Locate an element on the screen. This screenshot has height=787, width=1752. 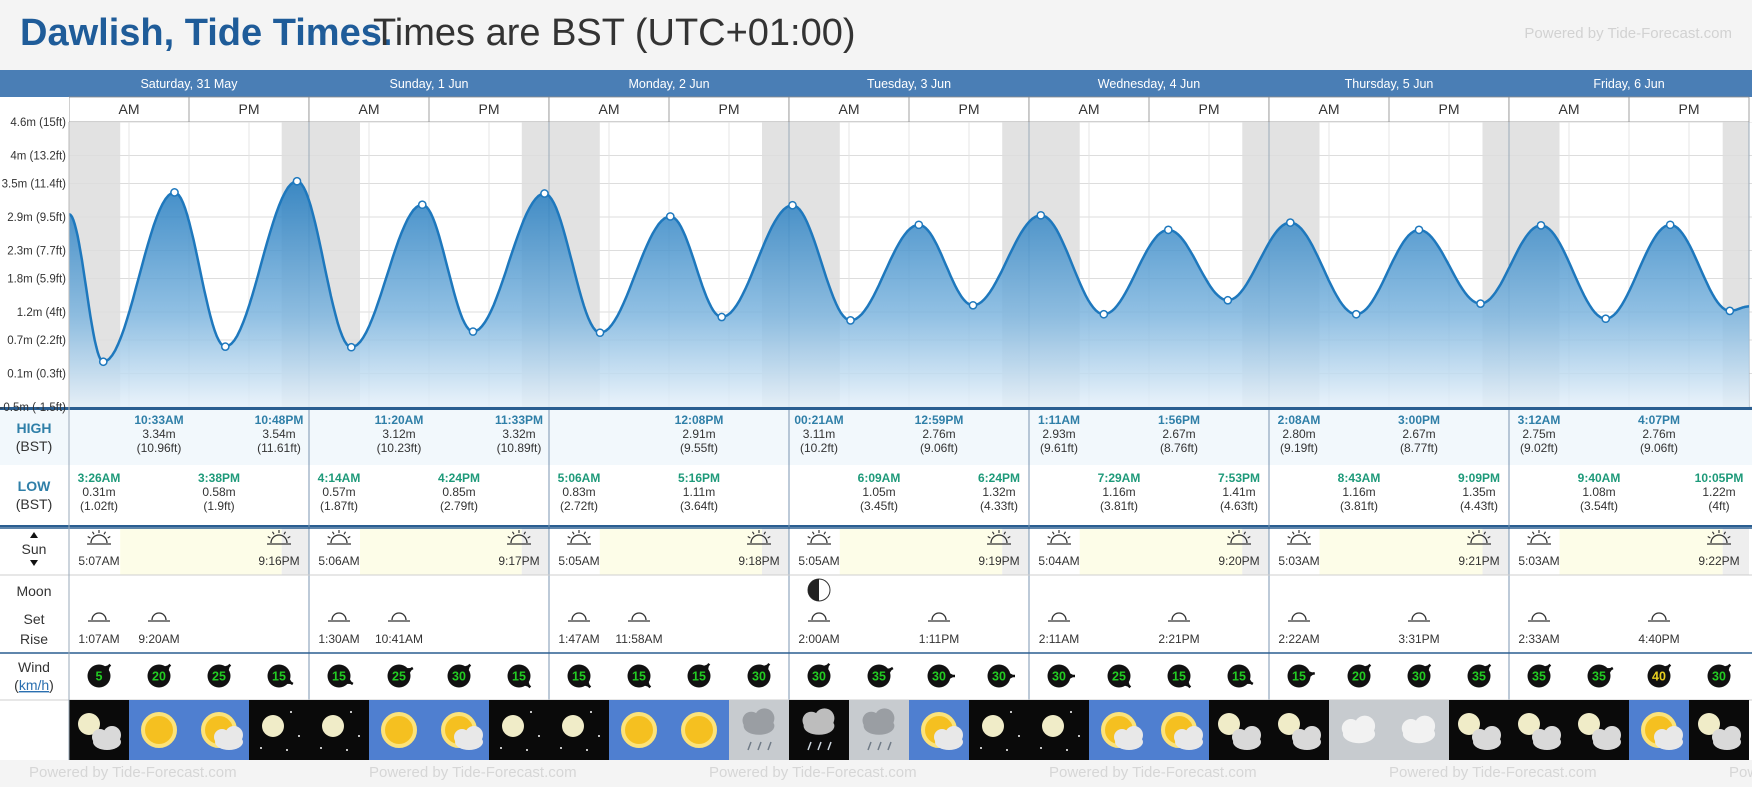
y-tick-label: 0.1m (0.3ft) is located at coordinates (36, 374).